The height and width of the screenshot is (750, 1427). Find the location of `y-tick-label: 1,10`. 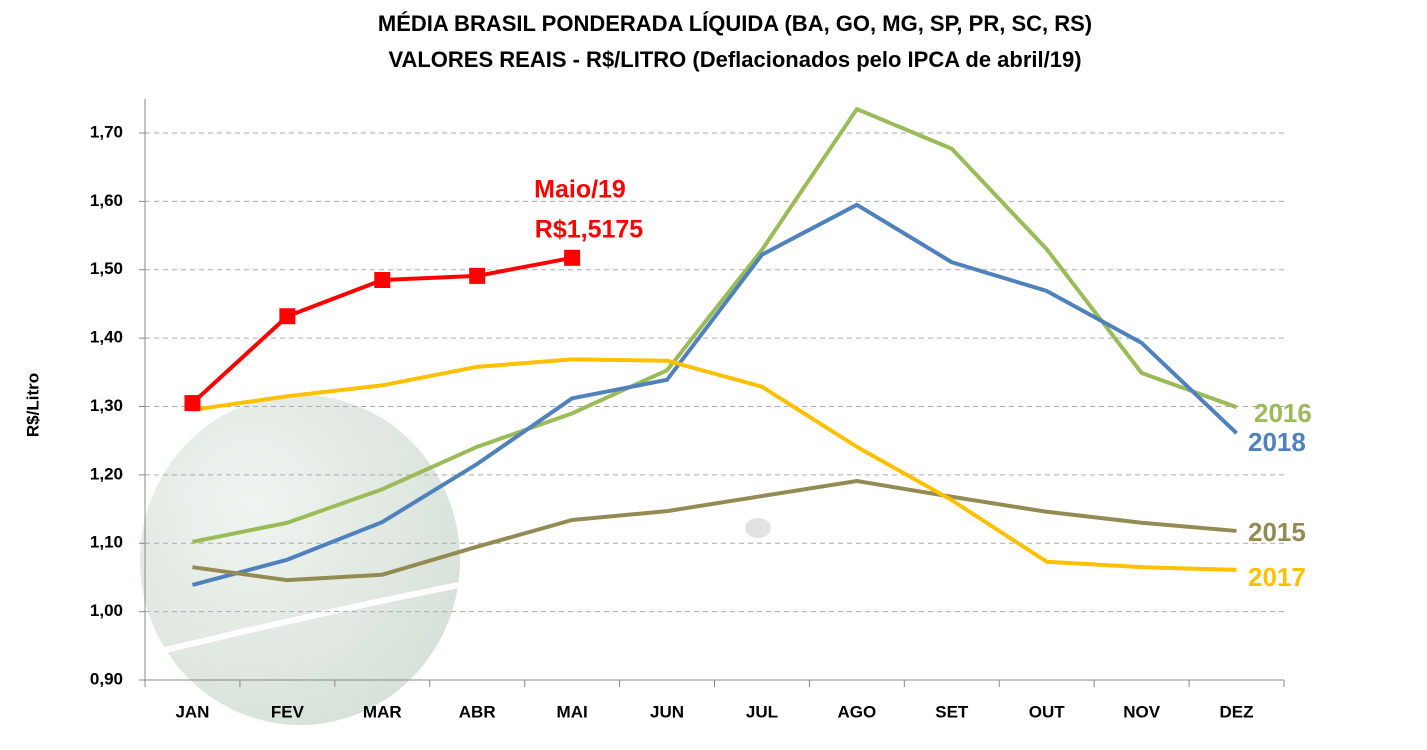

y-tick-label: 1,10 is located at coordinates (106, 542).